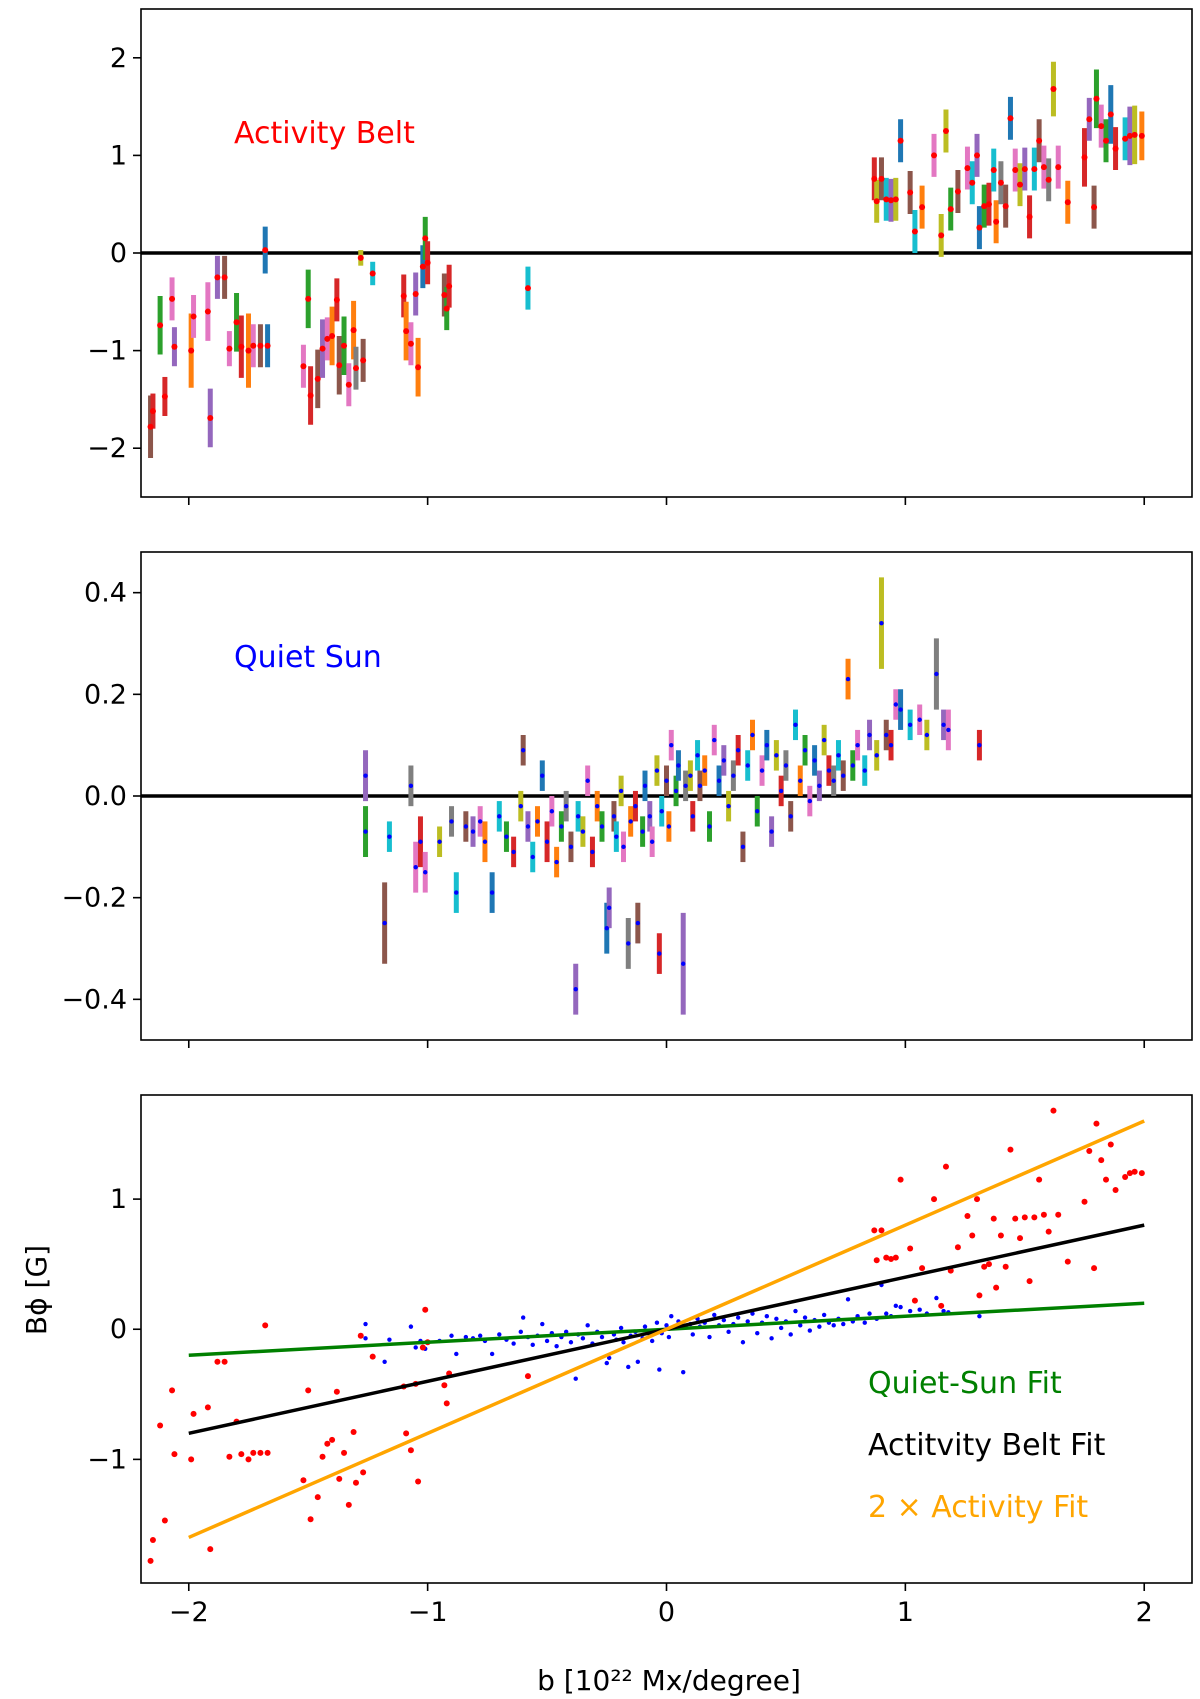 The image size is (1200, 1699). I want to click on legend-quiet-sun-fit: Quiet-Sun Fit, so click(965, 1383).